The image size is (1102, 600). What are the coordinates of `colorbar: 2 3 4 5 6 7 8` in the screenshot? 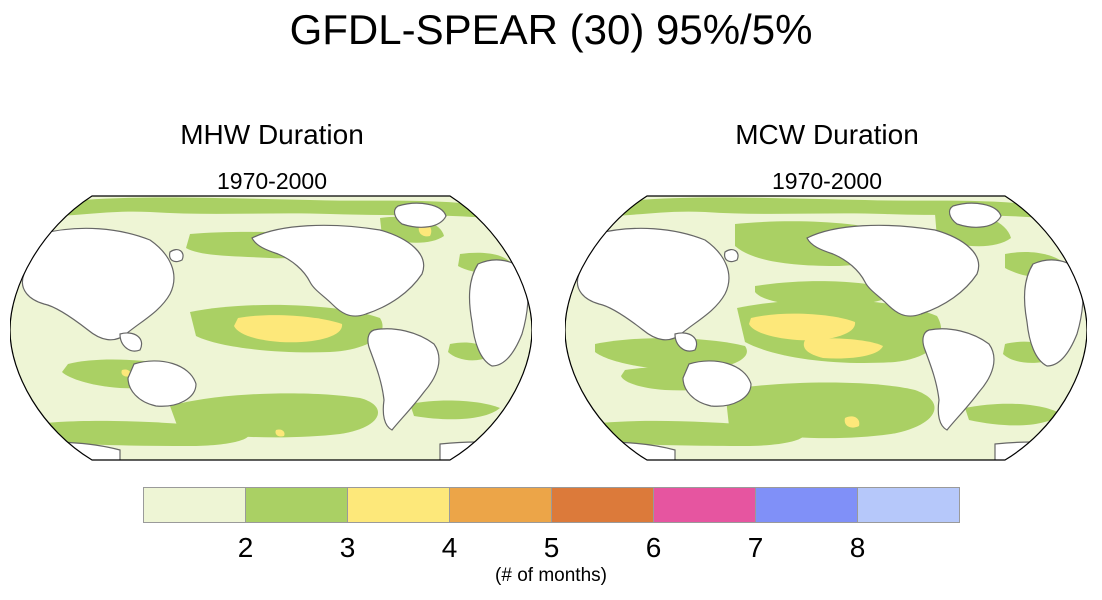 It's located at (551, 524).